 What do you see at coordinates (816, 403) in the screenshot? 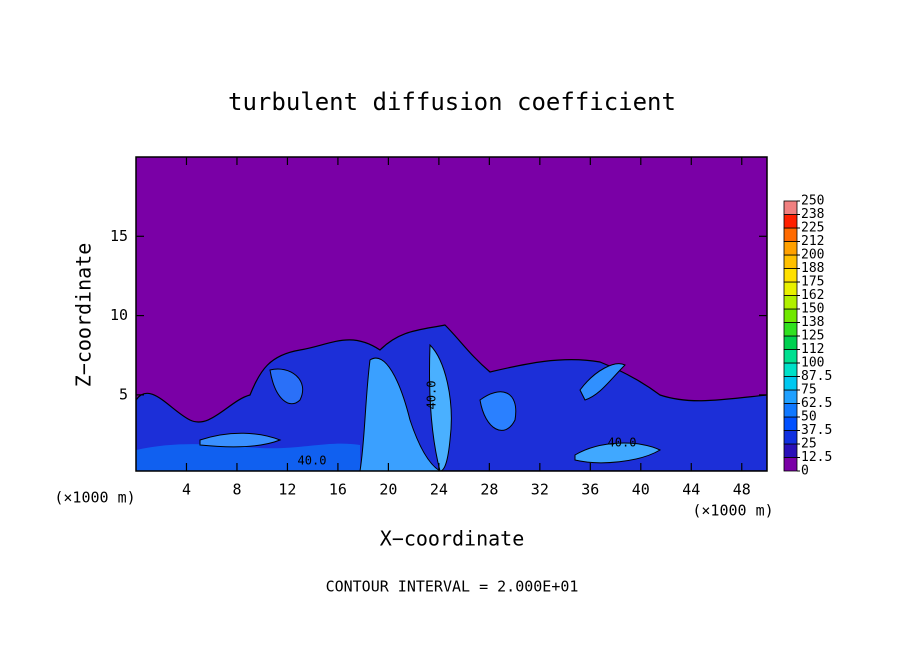
I see `colorbar-label: 62.5` at bounding box center [816, 403].